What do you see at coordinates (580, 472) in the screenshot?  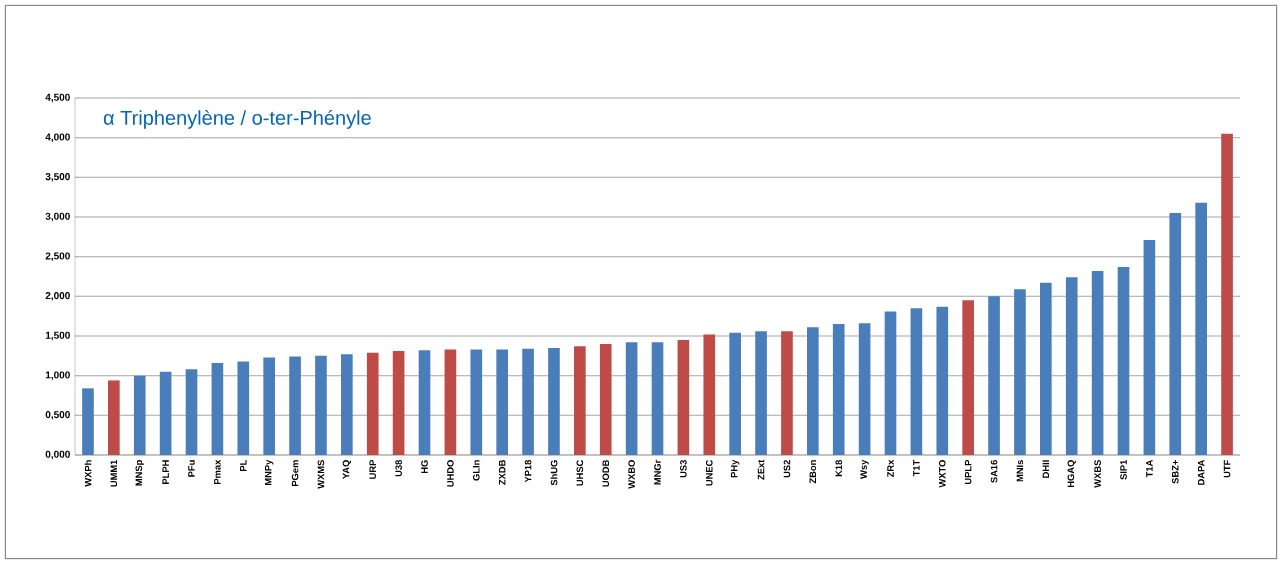 I see `x-tick-label: UHSC` at bounding box center [580, 472].